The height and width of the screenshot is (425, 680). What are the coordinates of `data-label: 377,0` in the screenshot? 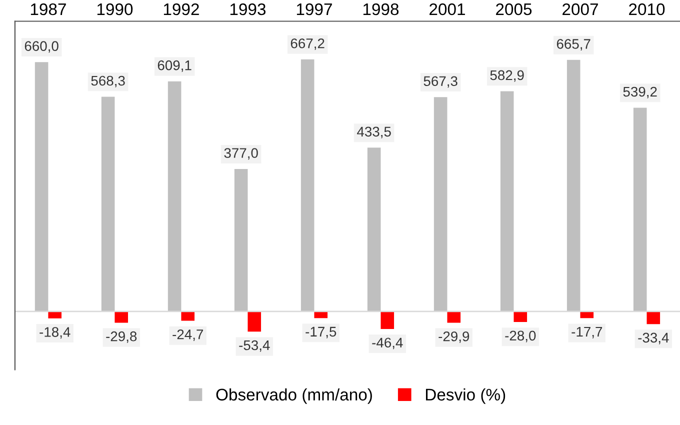 It's located at (241, 154).